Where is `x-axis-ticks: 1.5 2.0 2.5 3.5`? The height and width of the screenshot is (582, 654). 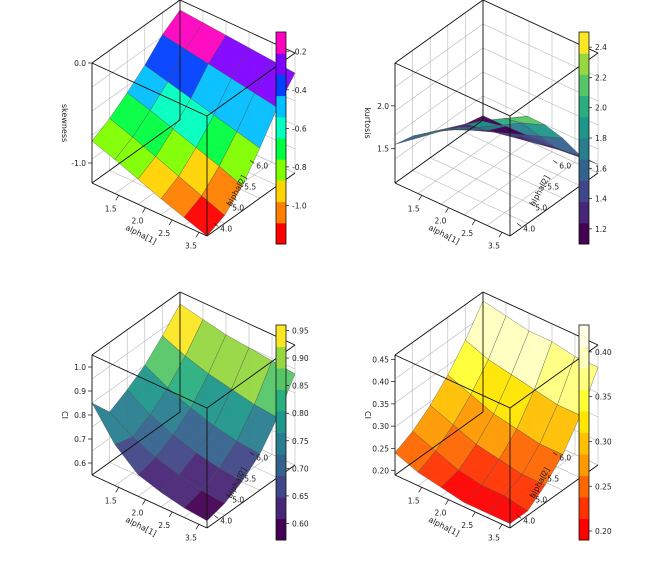 x-axis-ticks: 1.5 2.0 2.5 3.5 is located at coordinates (455, 514).